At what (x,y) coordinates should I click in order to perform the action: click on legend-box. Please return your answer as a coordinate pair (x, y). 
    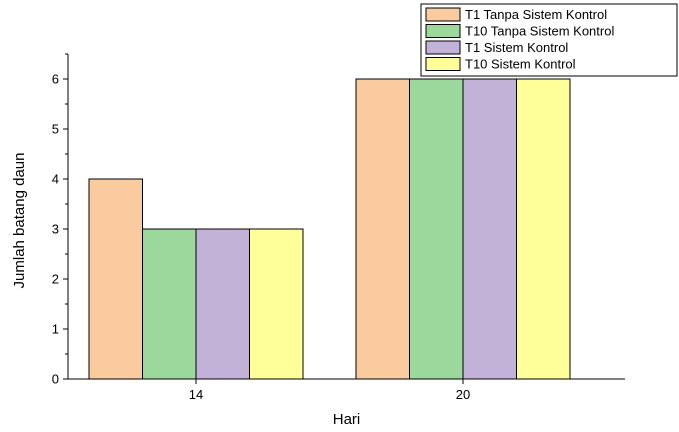
    Looking at the image, I should click on (549, 40).